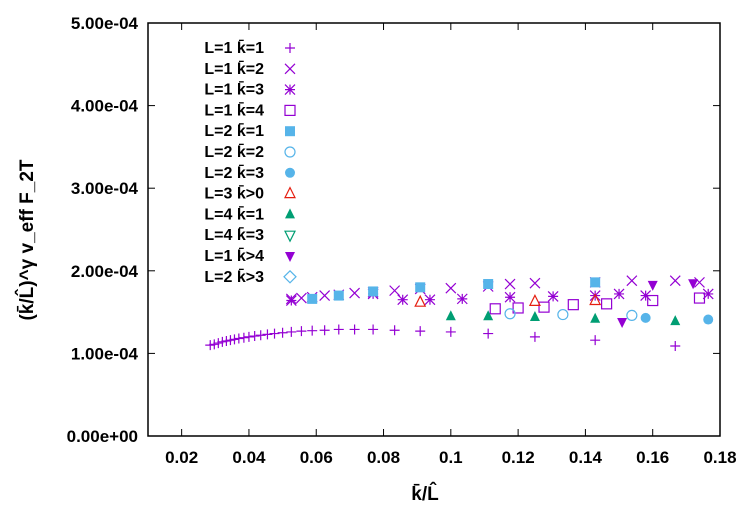 The width and height of the screenshot is (747, 523). I want to click on legend-label: L=4 k̄=1, so click(234, 214).